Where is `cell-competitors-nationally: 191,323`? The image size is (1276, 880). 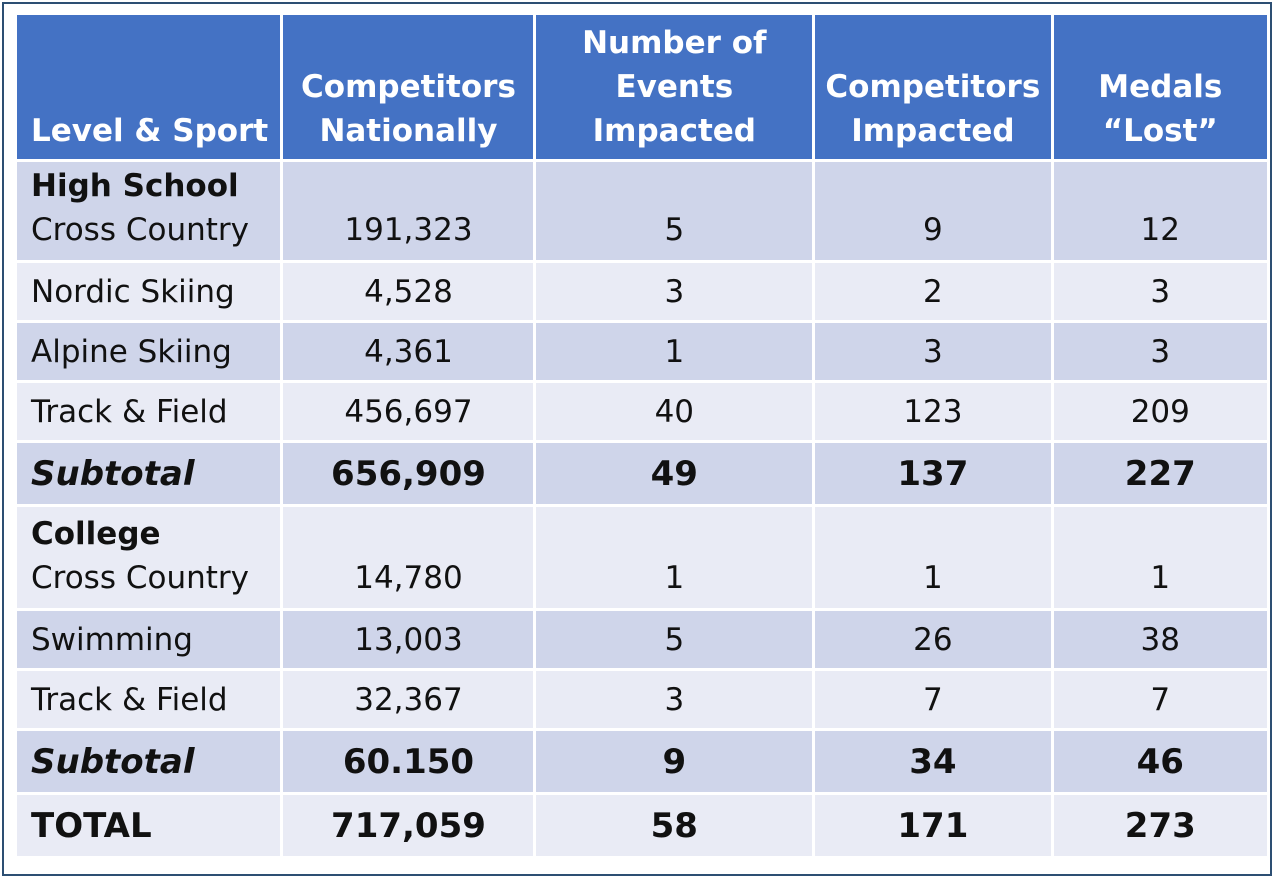 cell-competitors-nationally: 191,323 is located at coordinates (408, 211).